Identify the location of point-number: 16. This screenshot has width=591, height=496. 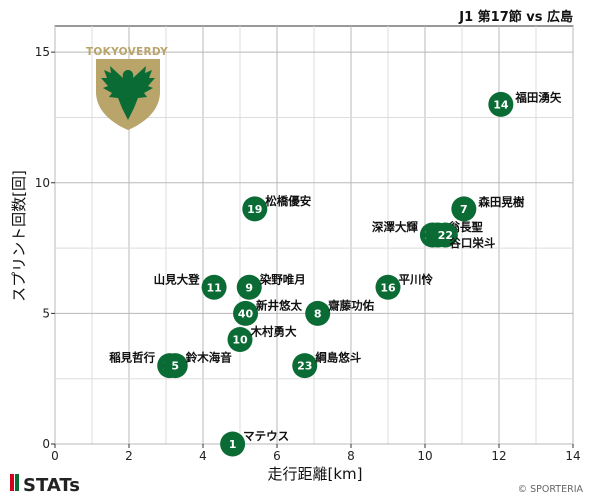
(388, 287).